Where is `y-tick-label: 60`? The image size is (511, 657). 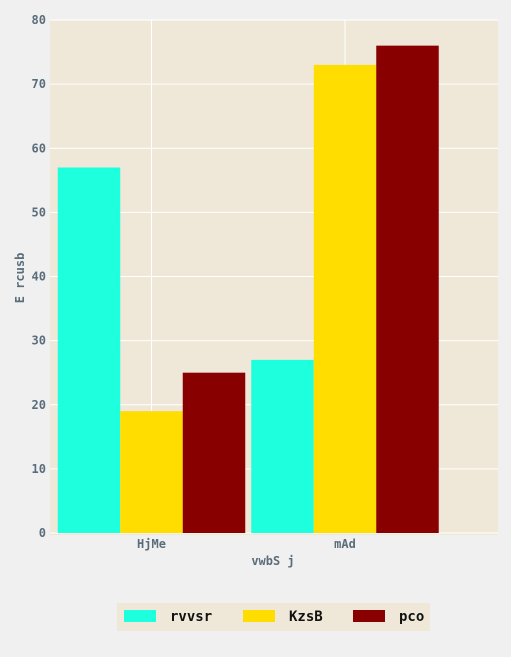
y-tick-label: 60 is located at coordinates (39, 148).